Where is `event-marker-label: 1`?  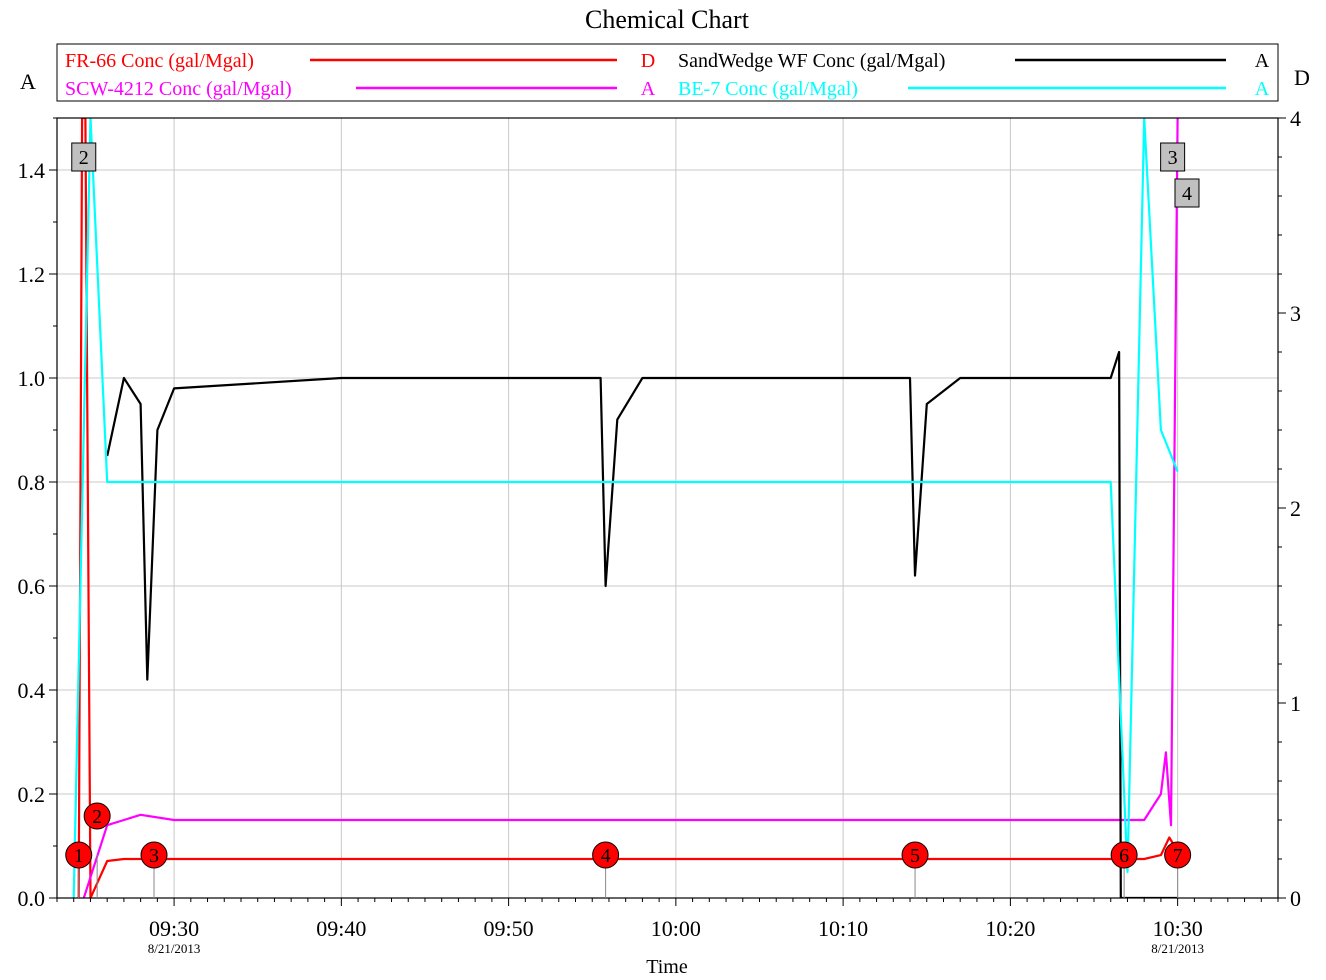 event-marker-label: 1 is located at coordinates (79, 856).